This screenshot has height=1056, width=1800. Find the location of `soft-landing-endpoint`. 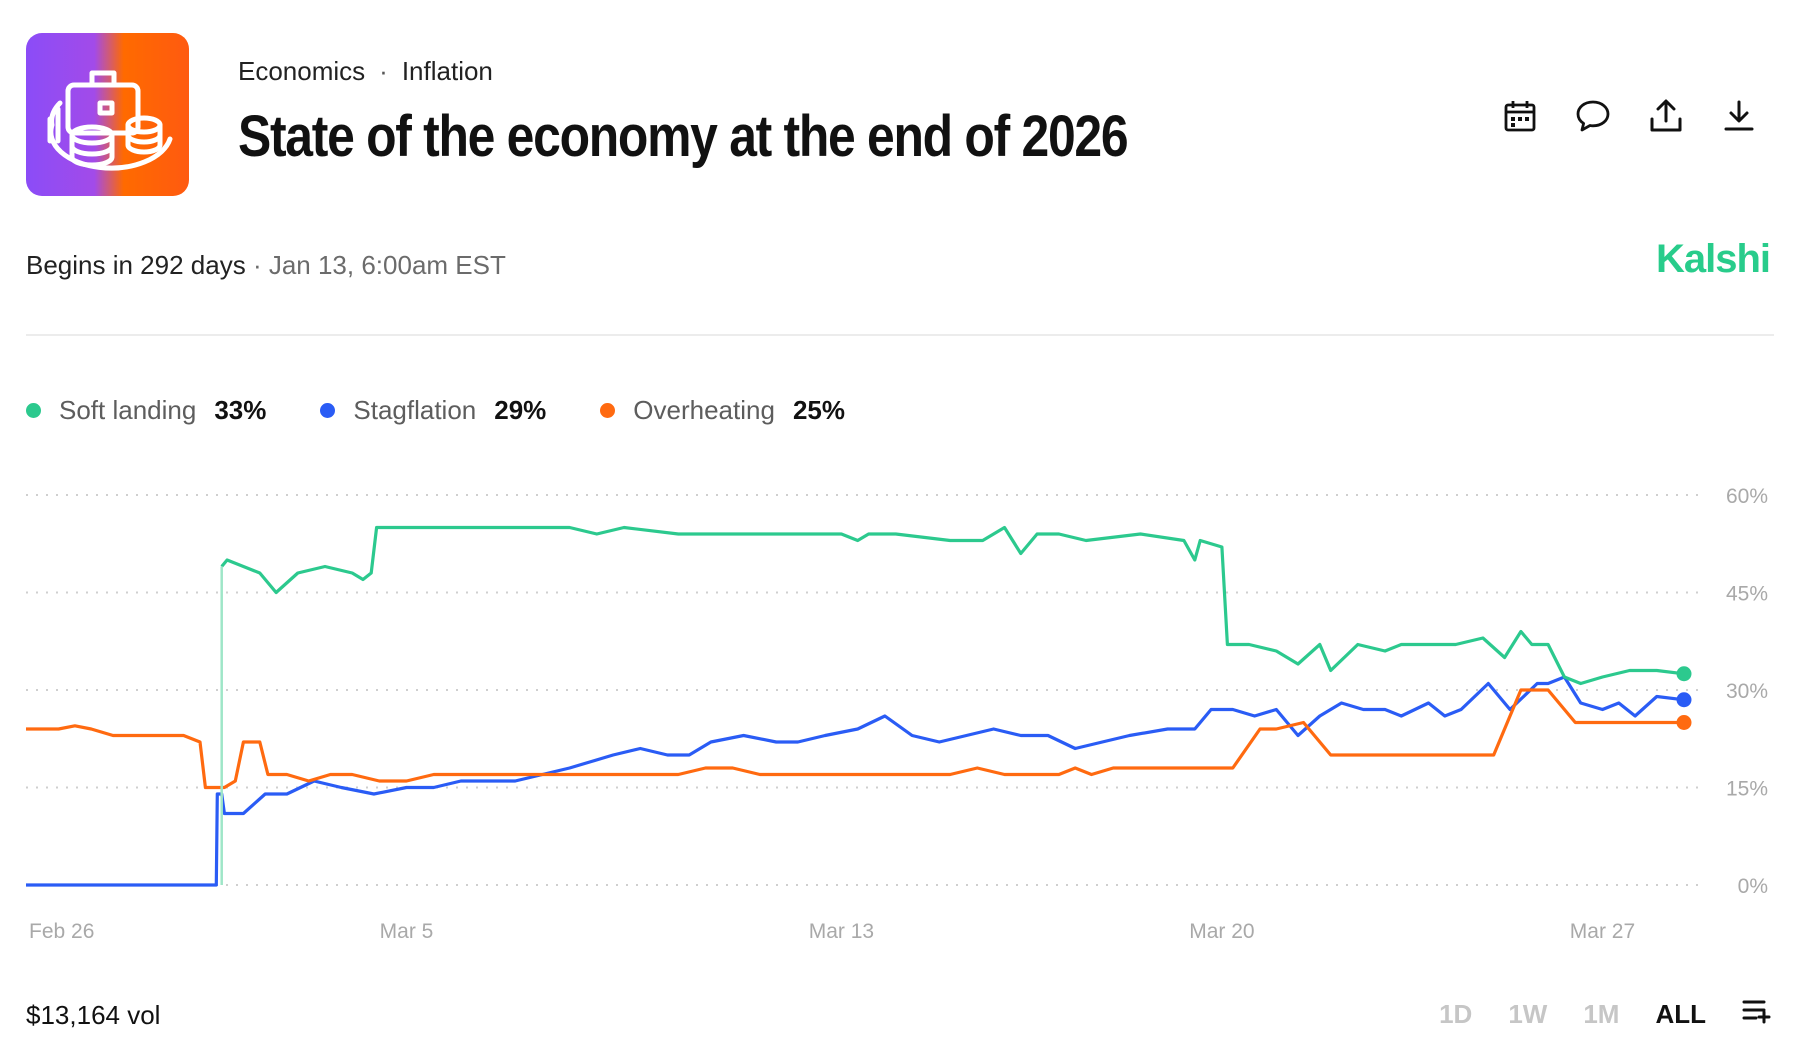

soft-landing-endpoint is located at coordinates (1684, 674).